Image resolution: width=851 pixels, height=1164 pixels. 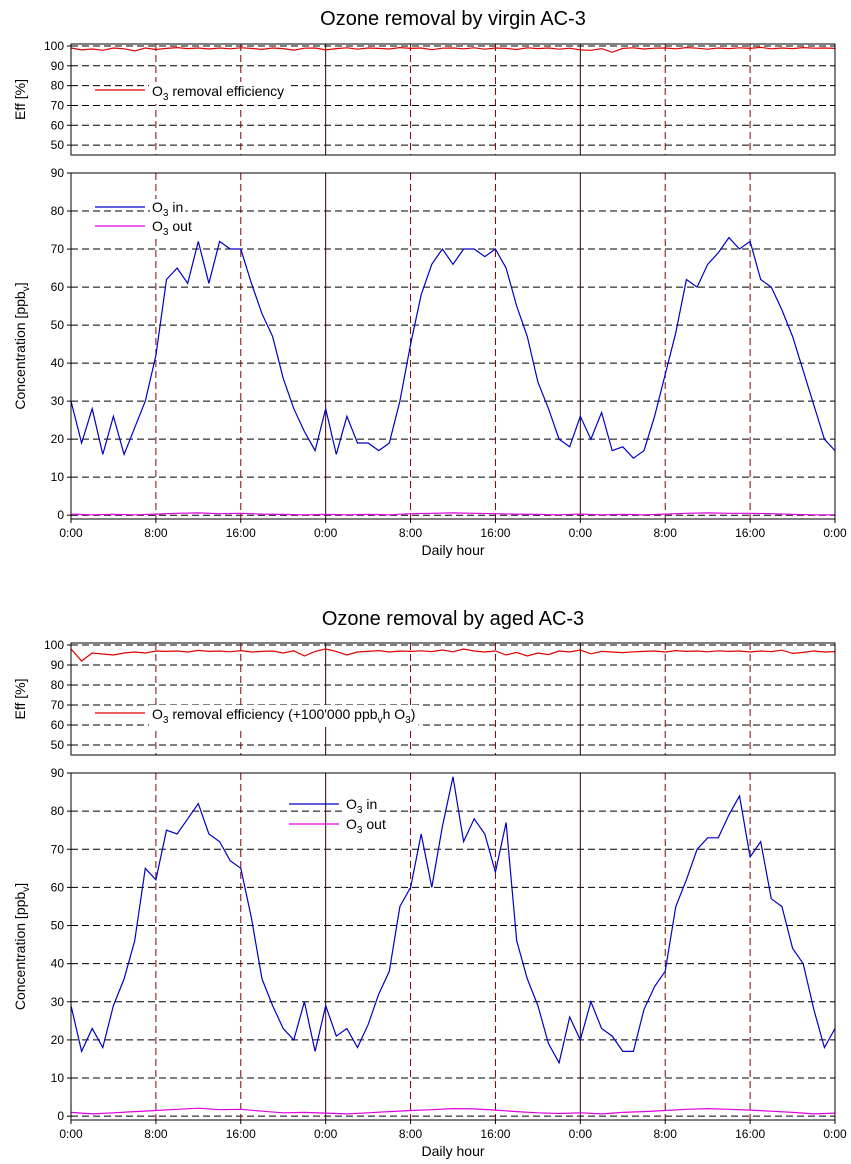 What do you see at coordinates (20, 699) in the screenshot?
I see `efficiency-axis-label: Eff [%]` at bounding box center [20, 699].